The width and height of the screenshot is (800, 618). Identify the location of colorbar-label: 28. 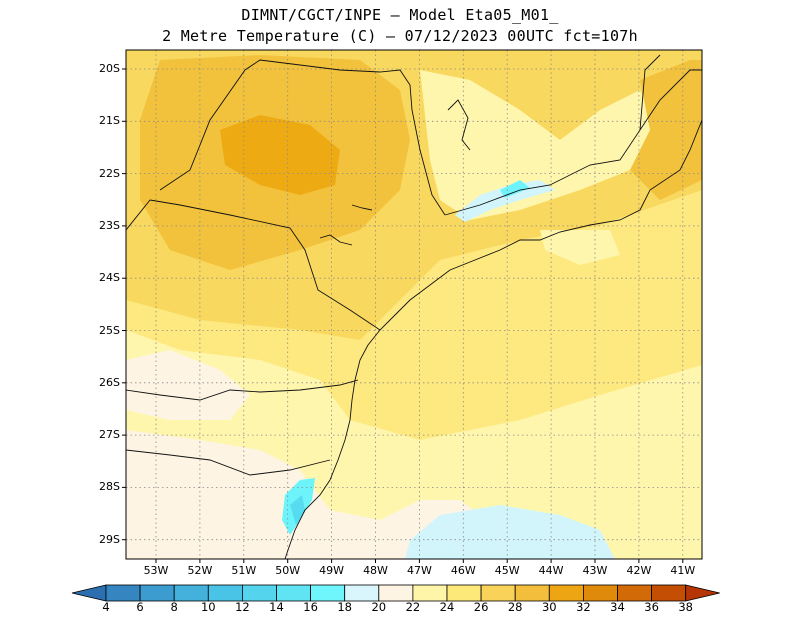
(515, 607).